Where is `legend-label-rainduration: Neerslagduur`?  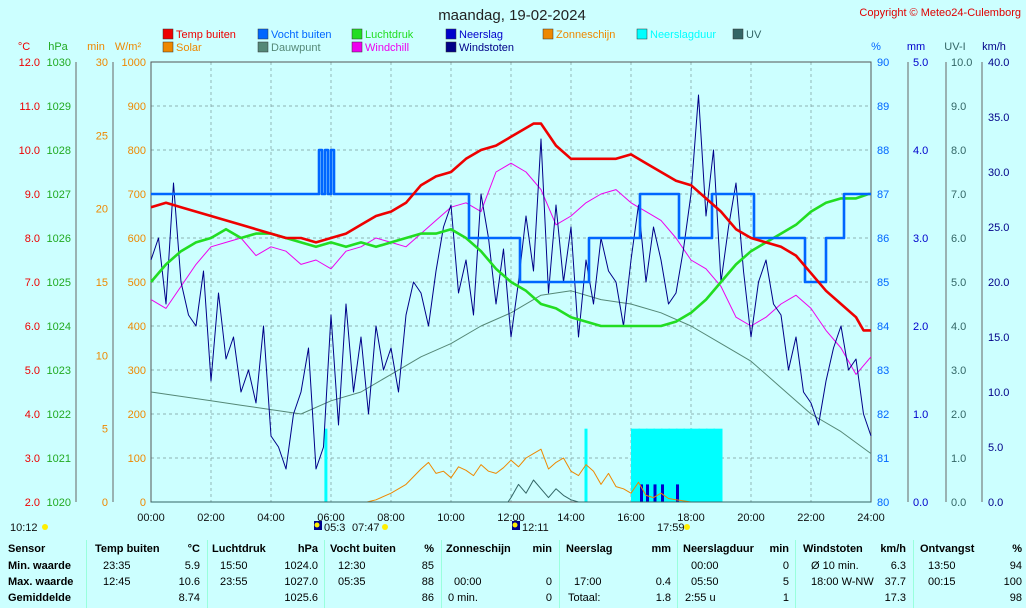
legend-label-rainduration: Neerslagduur is located at coordinates (683, 35).